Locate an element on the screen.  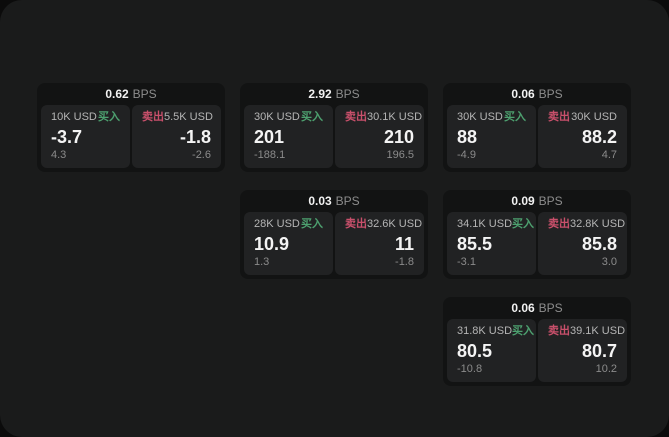
sell-tile-top: 卖出 30.1K USD is located at coordinates (383, 117).